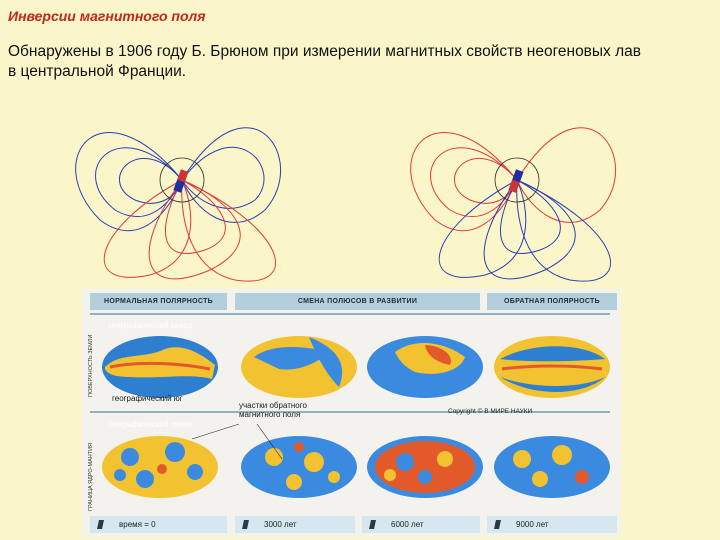  Describe the element at coordinates (160, 367) in the screenshot. I see `map-surface-t0` at that location.